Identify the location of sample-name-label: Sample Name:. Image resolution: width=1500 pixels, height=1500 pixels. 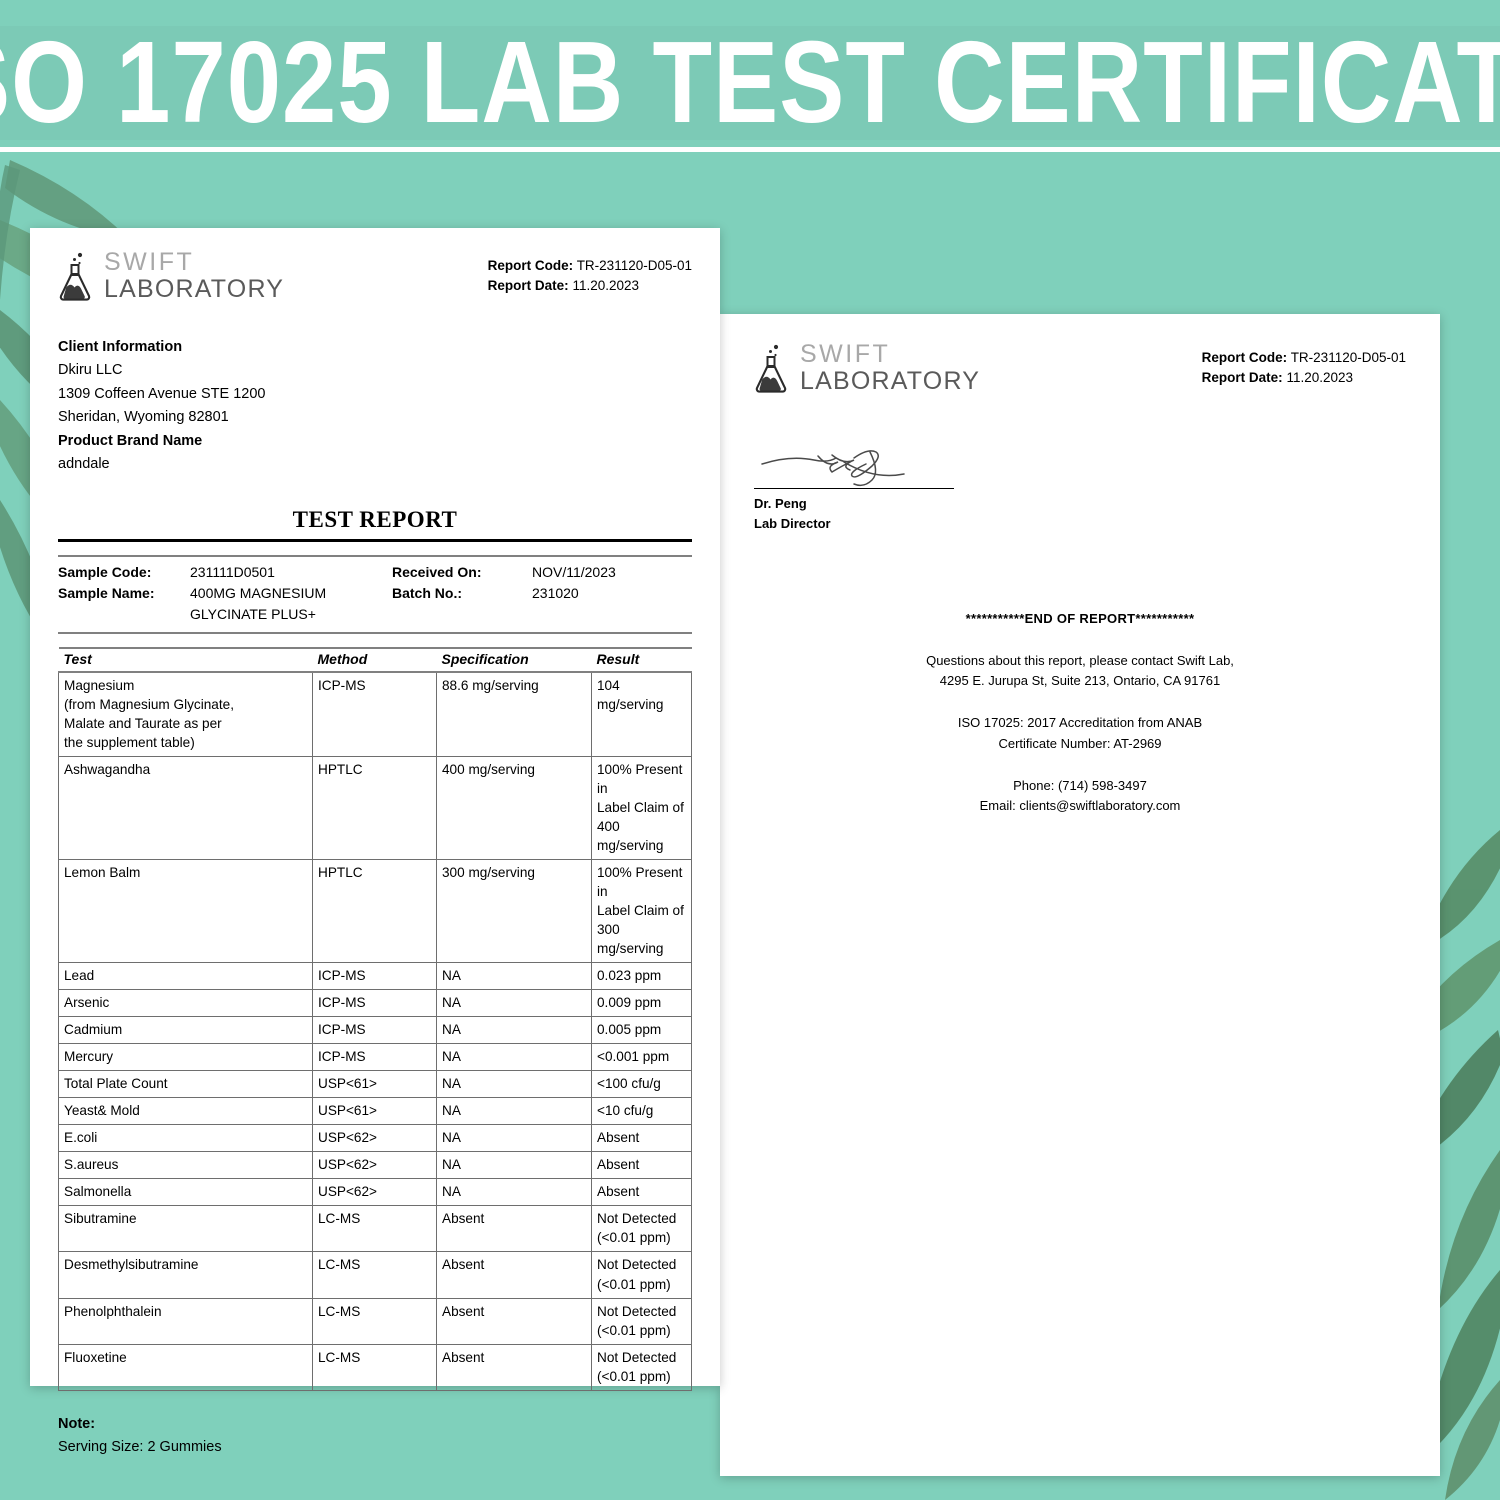
(106, 593).